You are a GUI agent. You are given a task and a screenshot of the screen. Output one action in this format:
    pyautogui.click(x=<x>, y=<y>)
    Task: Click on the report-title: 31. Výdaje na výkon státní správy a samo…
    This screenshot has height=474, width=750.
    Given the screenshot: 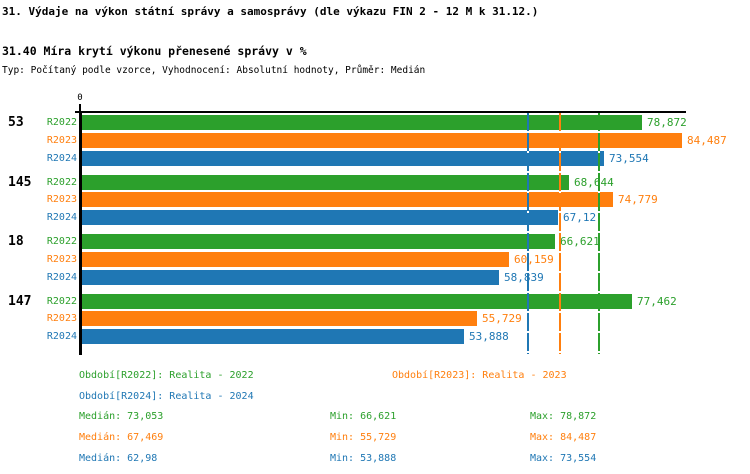 What is the action you would take?
    pyautogui.click(x=270, y=11)
    